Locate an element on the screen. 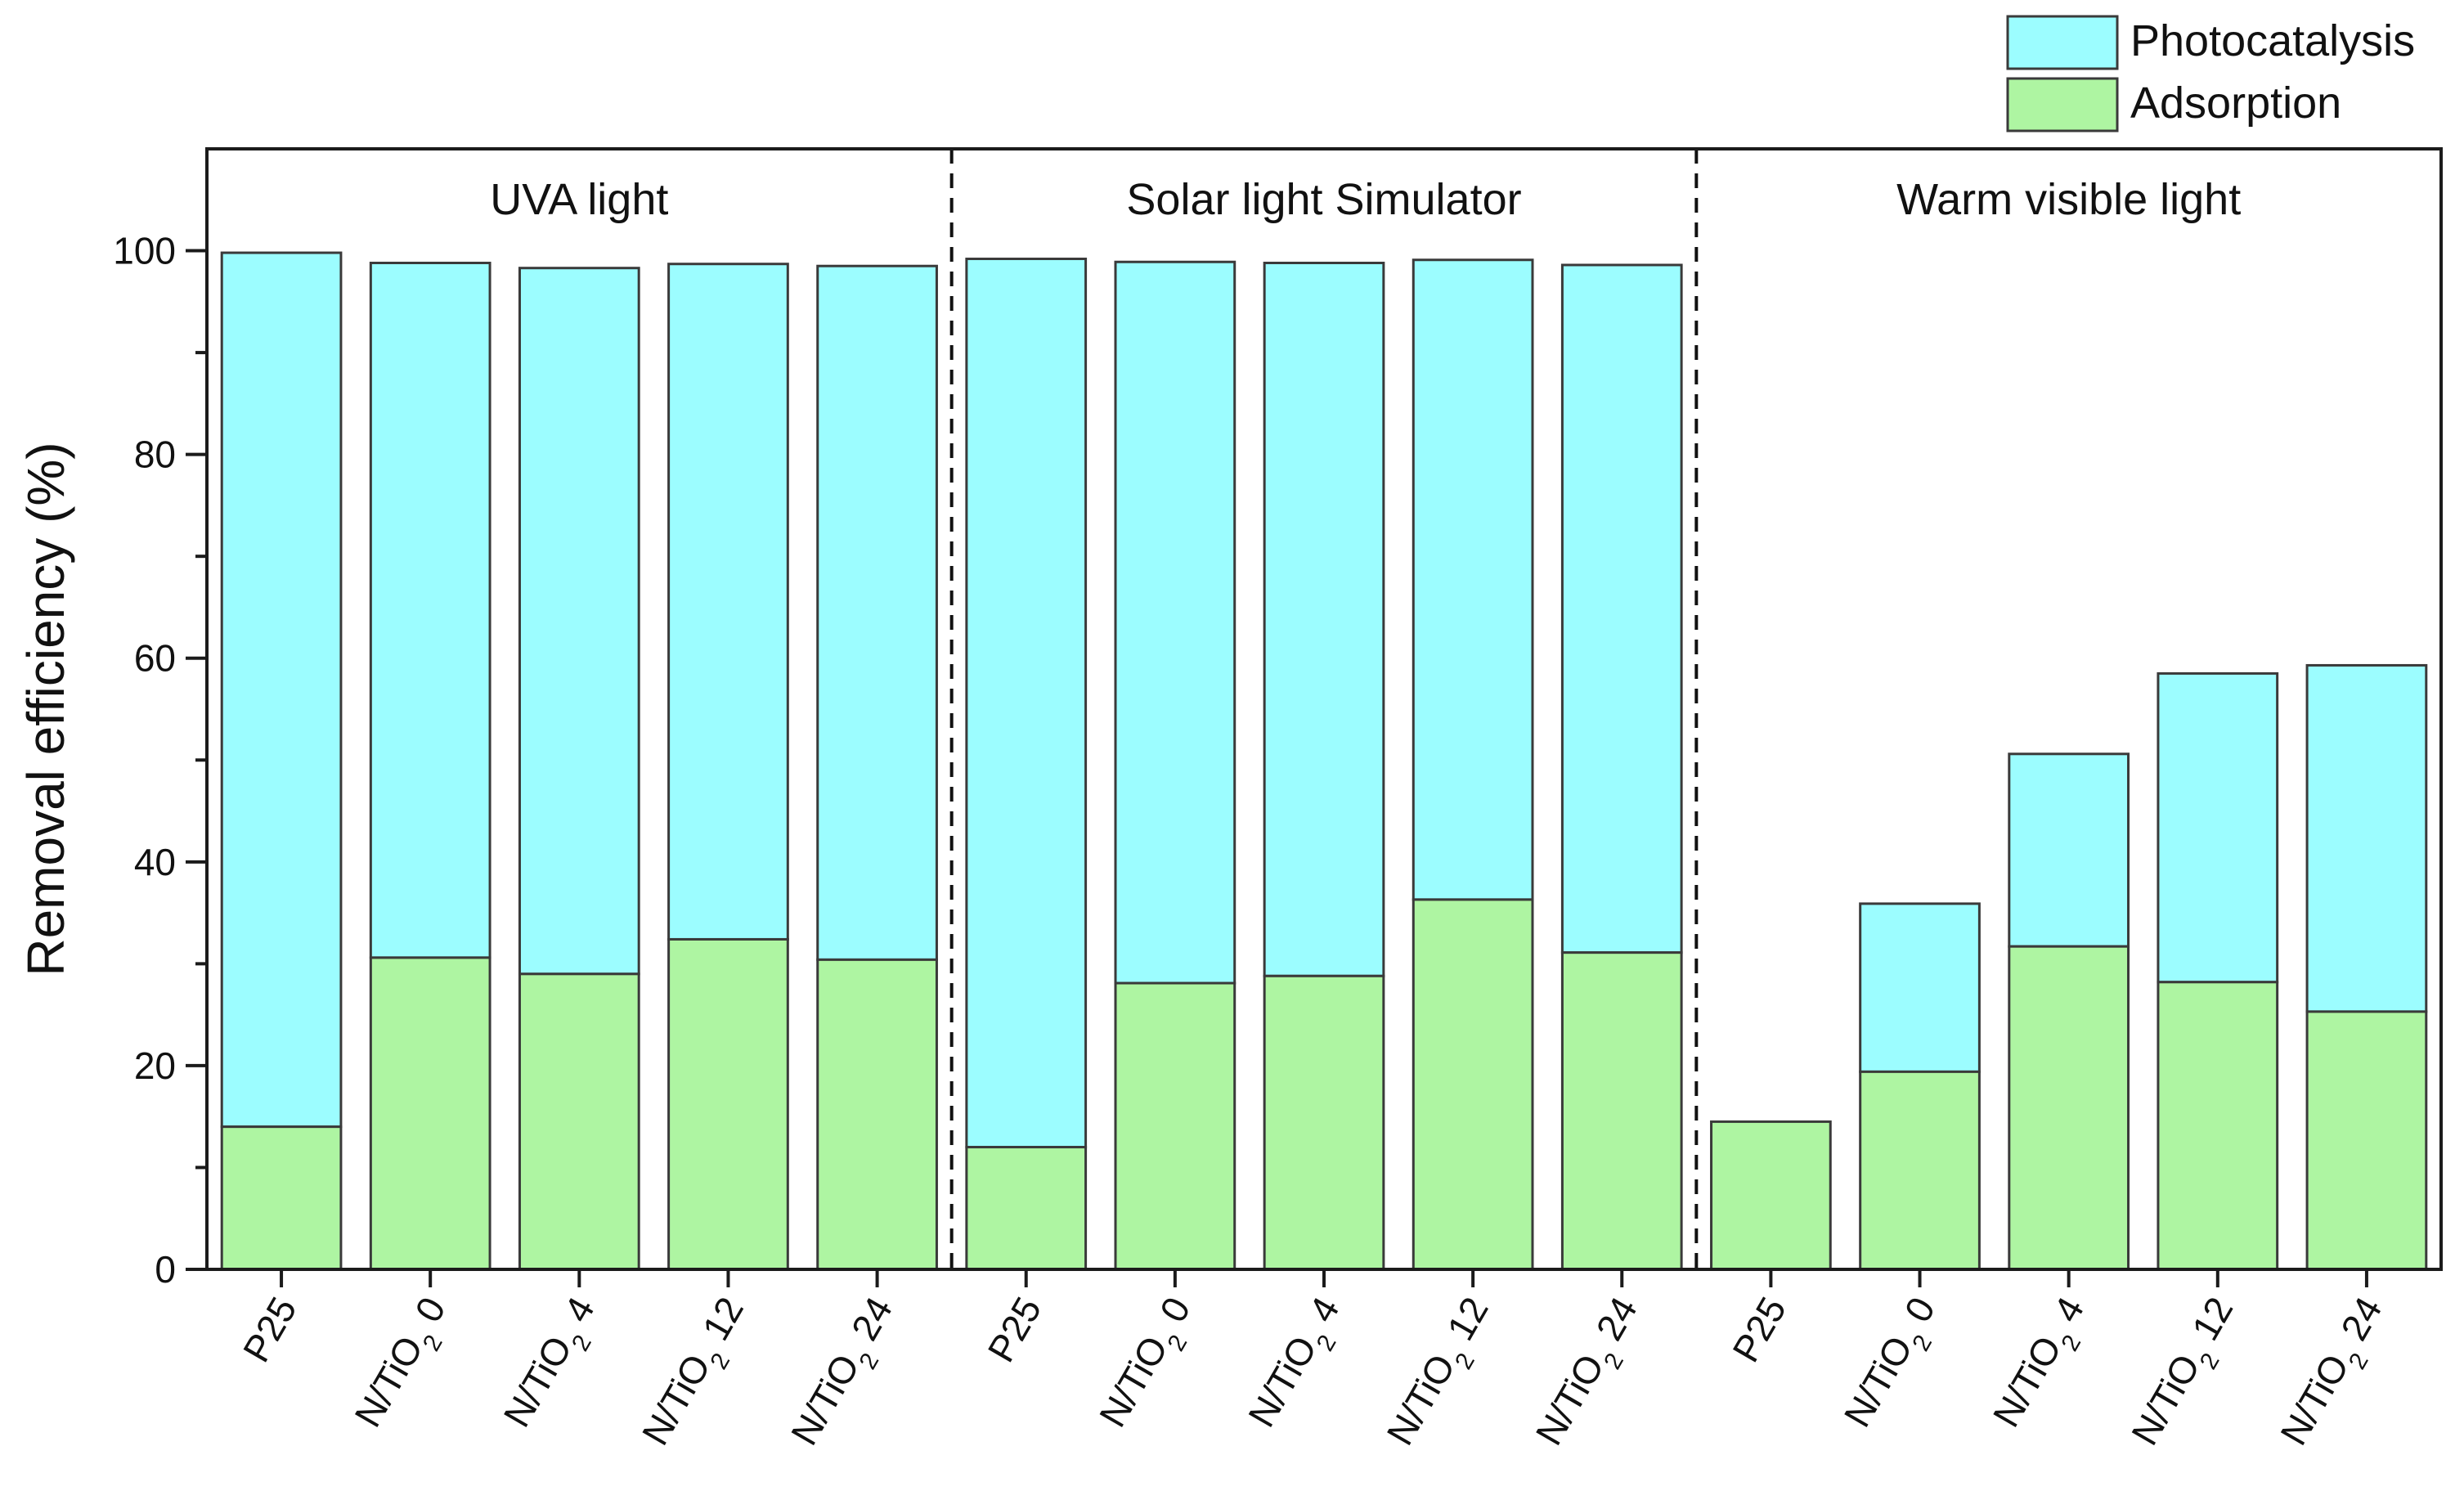 The height and width of the screenshot is (1509, 2464). x-label-g1-c0: P25 is located at coordinates (1014, 1329).